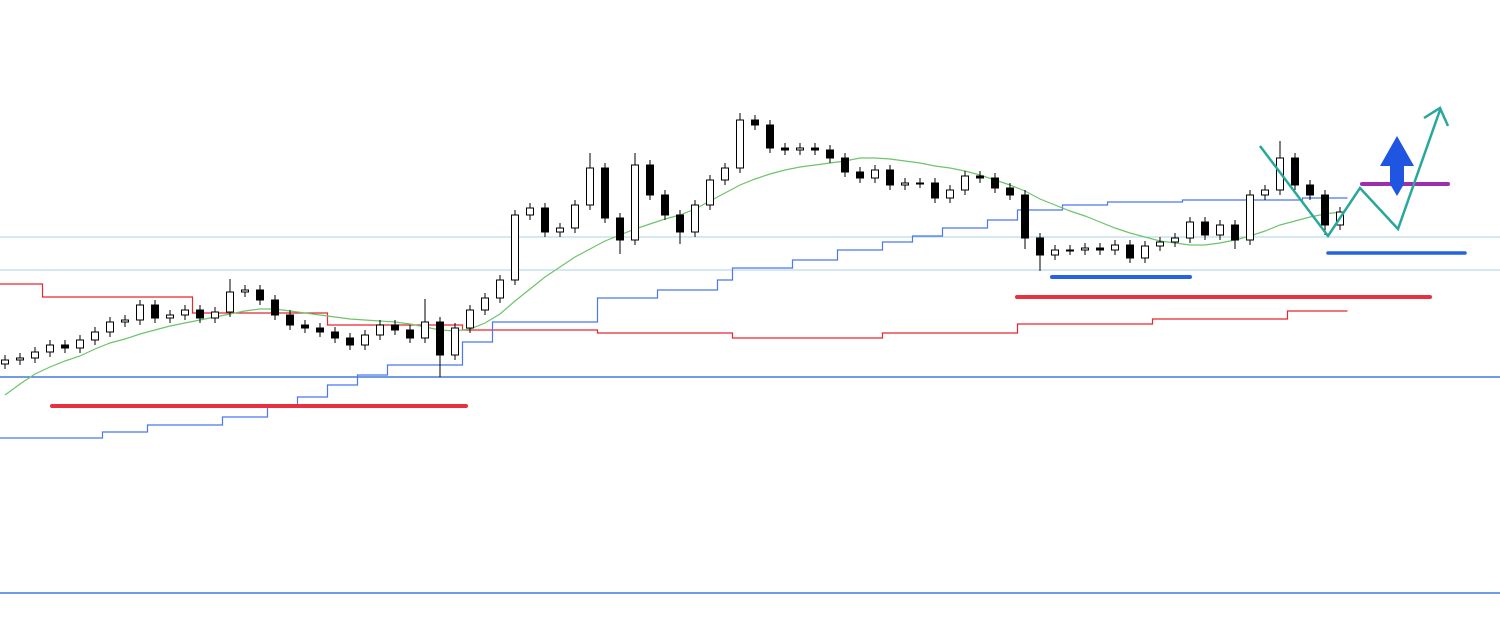 The width and height of the screenshot is (1500, 629). What do you see at coordinates (1350, 174) in the screenshot?
I see `scenario-path` at bounding box center [1350, 174].